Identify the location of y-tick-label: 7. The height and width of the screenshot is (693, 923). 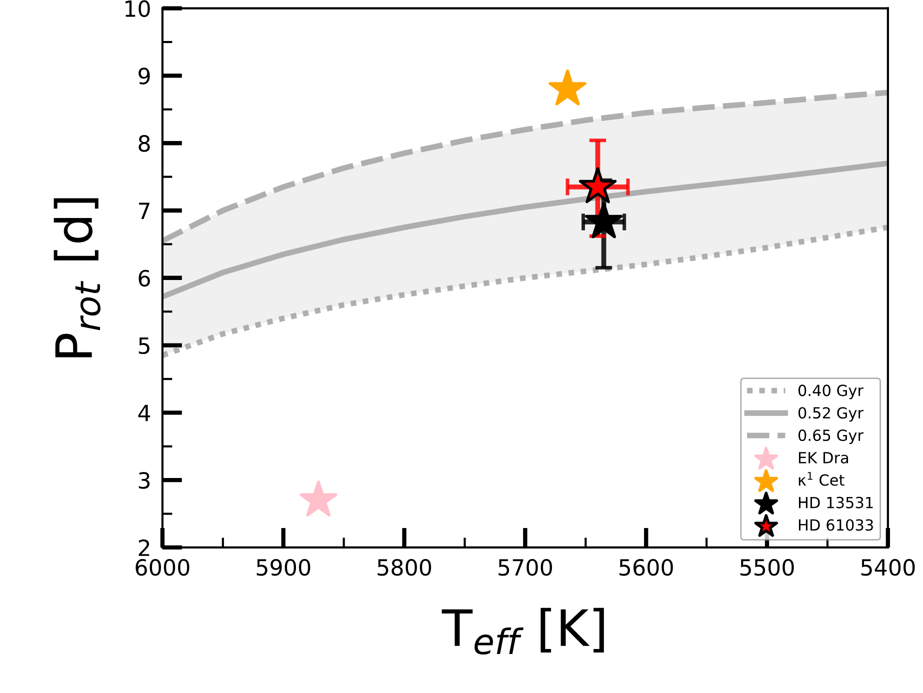
(144, 210).